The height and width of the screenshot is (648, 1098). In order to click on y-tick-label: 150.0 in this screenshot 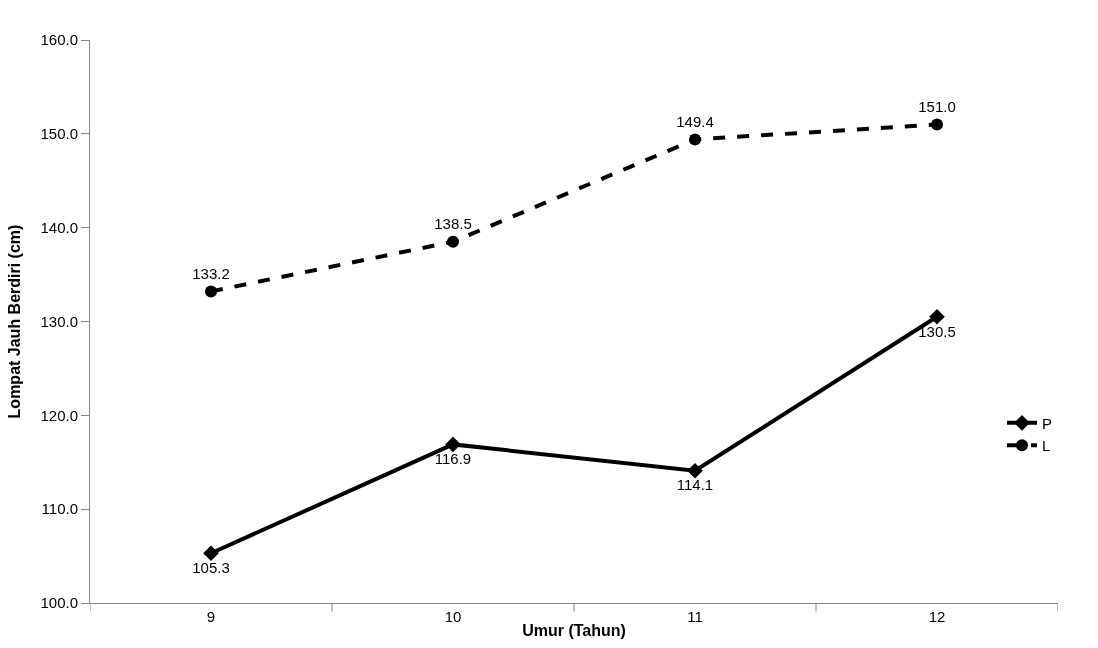, I will do `click(59, 134)`.